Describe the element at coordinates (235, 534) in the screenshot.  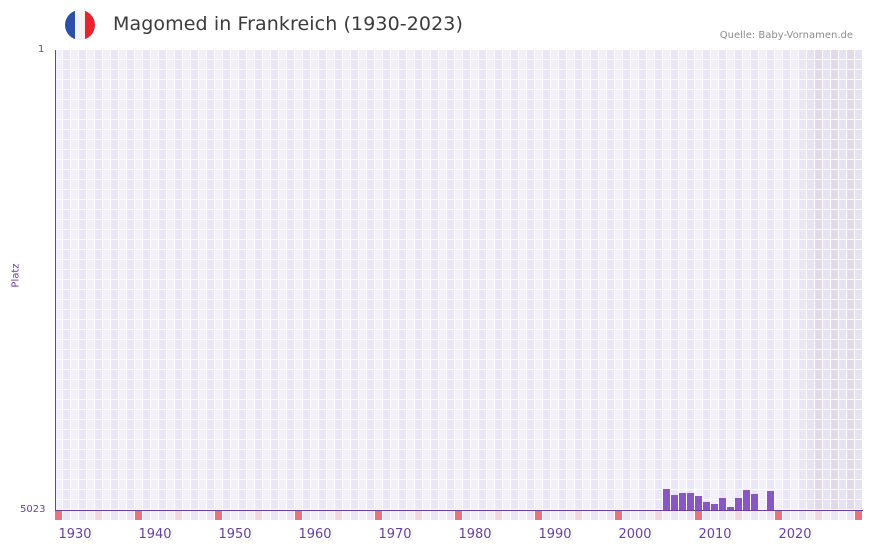
I see `x-axis-label: 1950` at that location.